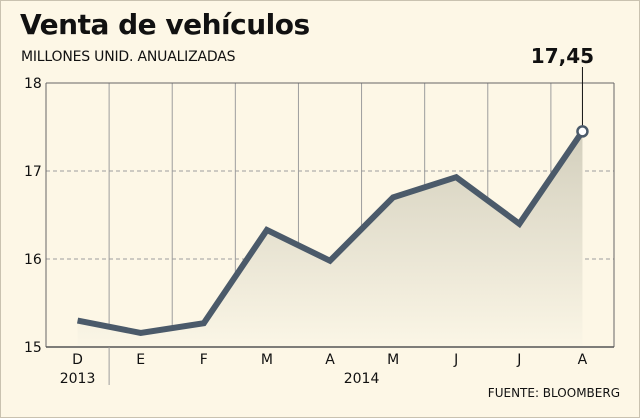 The image size is (640, 418). Describe the element at coordinates (204, 360) in the screenshot. I see `x-tick-label: F` at that location.